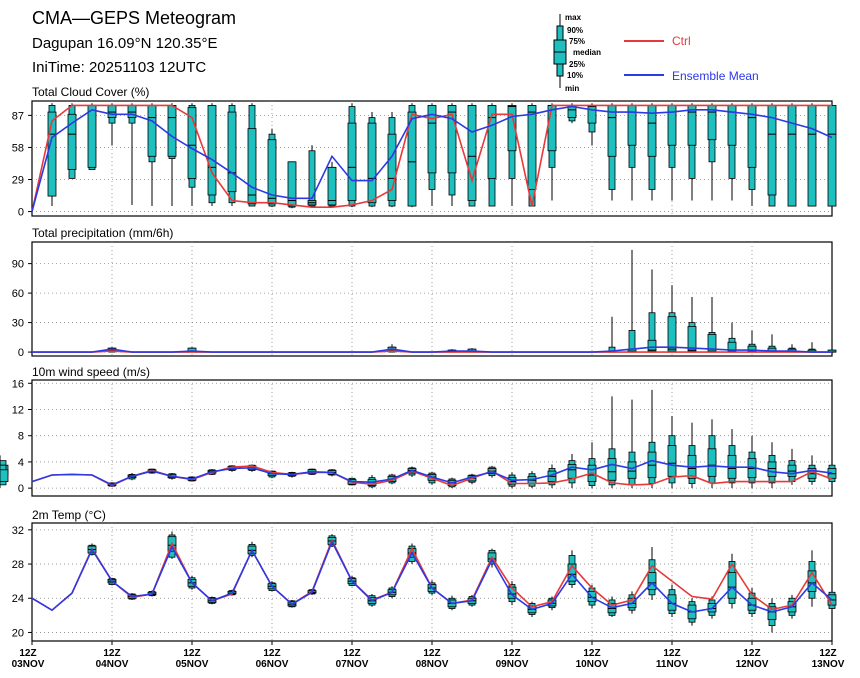 Image resolution: width=860 pixels, height=678 pixels. Describe the element at coordinates (512, 664) in the screenshot. I see `x-tick-date-label: 09NOV` at that location.